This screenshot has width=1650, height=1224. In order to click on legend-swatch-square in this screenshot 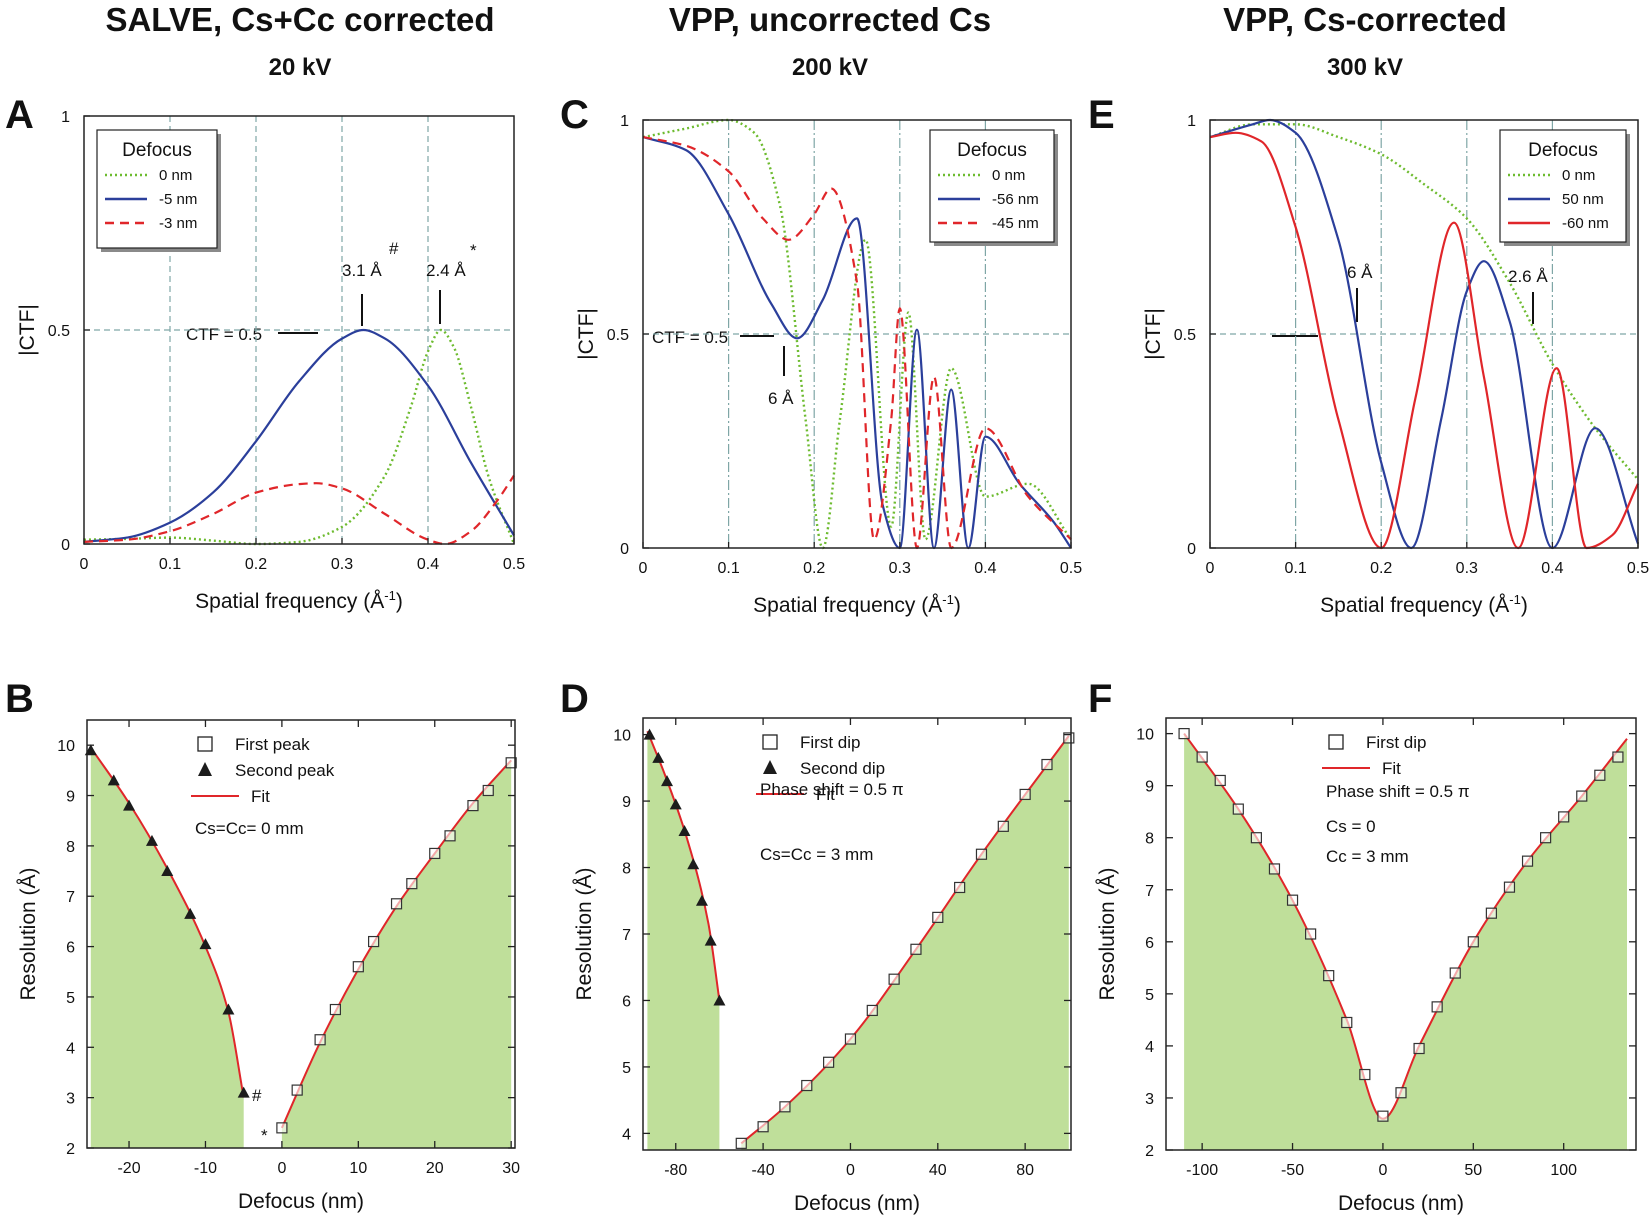, I will do `click(1336, 742)`.